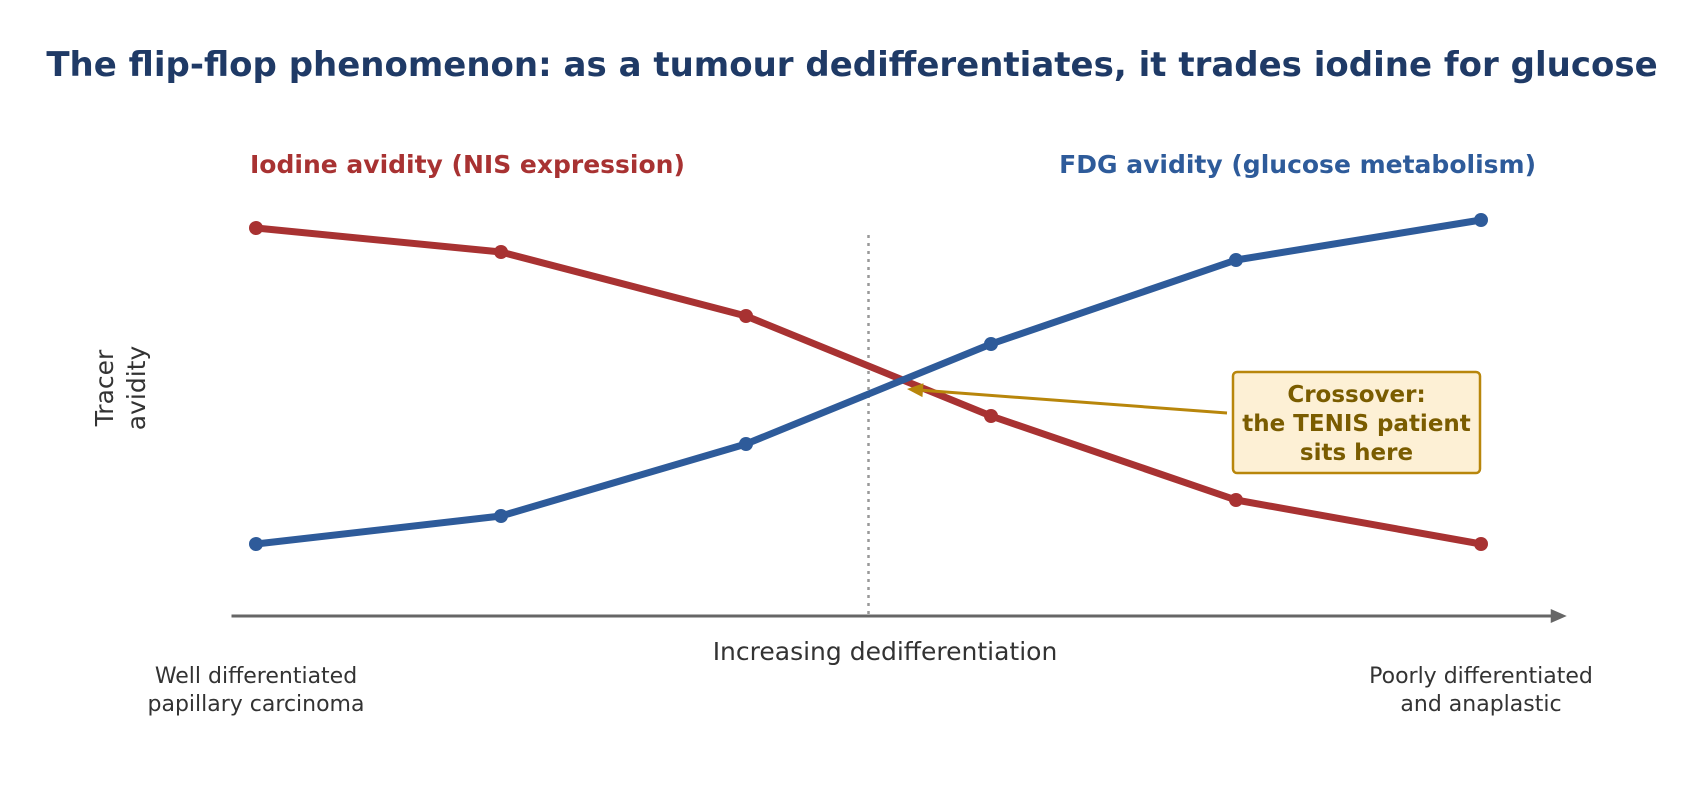 The height and width of the screenshot is (789, 1705). Describe the element at coordinates (256, 676) in the screenshot. I see `x-tick-label-0-line-0: Well differentiated` at that location.